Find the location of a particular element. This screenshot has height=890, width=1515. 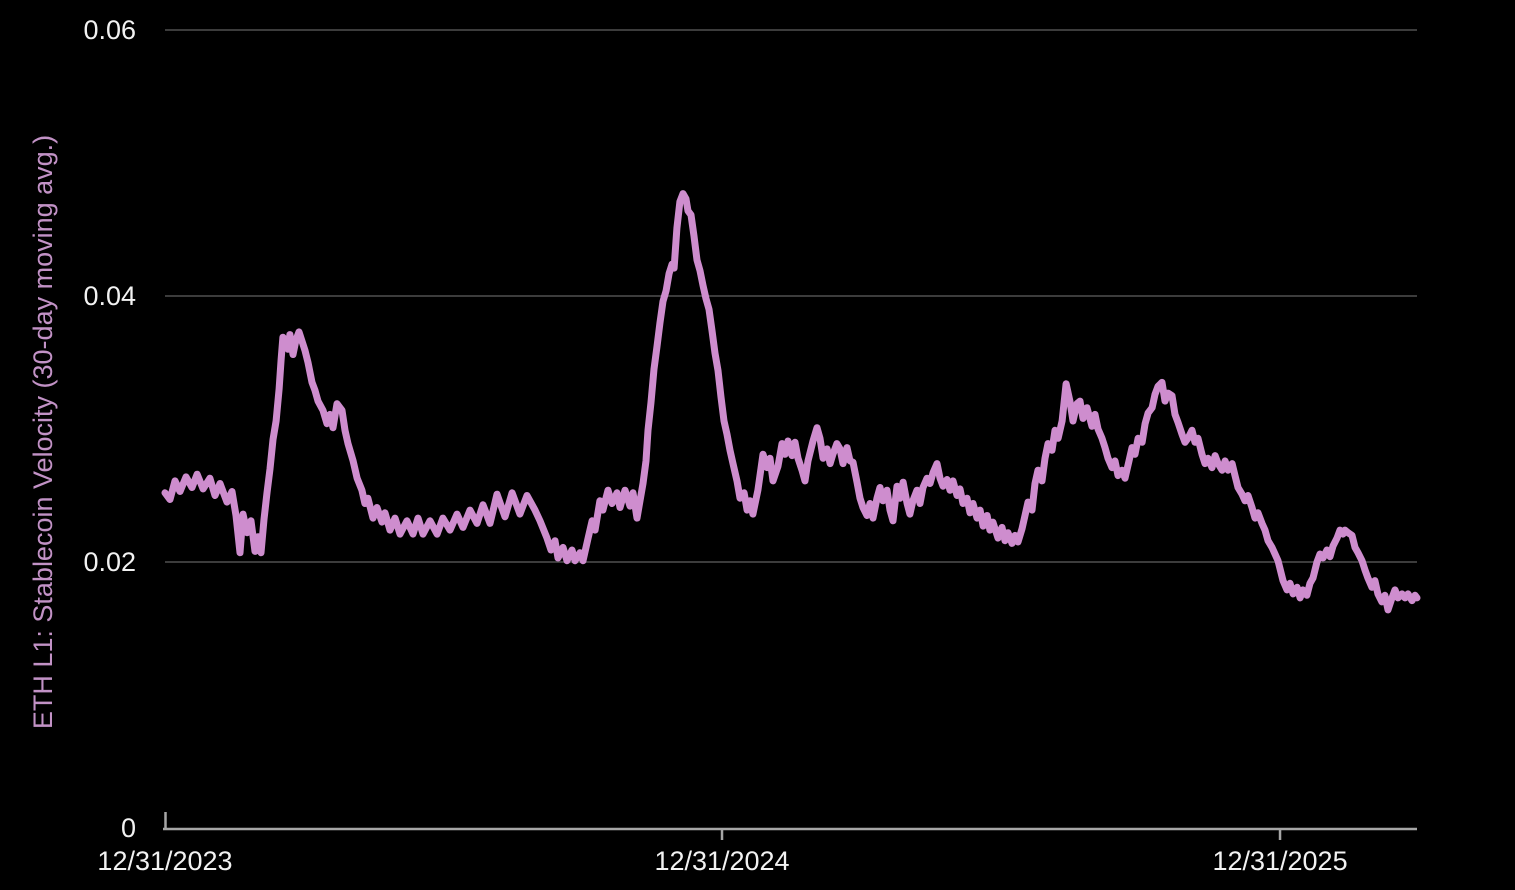

y-tick-label-0.02: 0.02 is located at coordinates (109, 562).